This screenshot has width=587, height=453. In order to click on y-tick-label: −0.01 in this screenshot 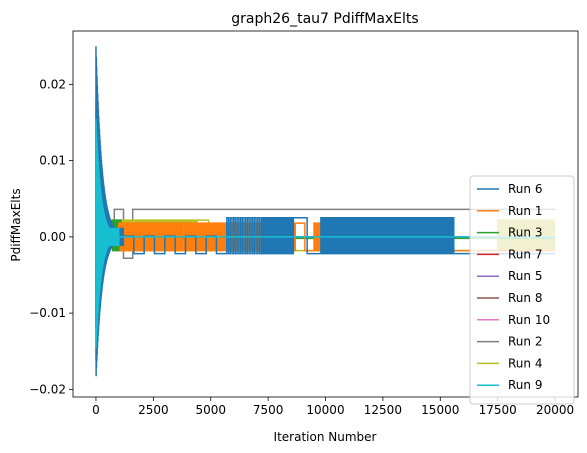, I will do `click(47, 313)`.